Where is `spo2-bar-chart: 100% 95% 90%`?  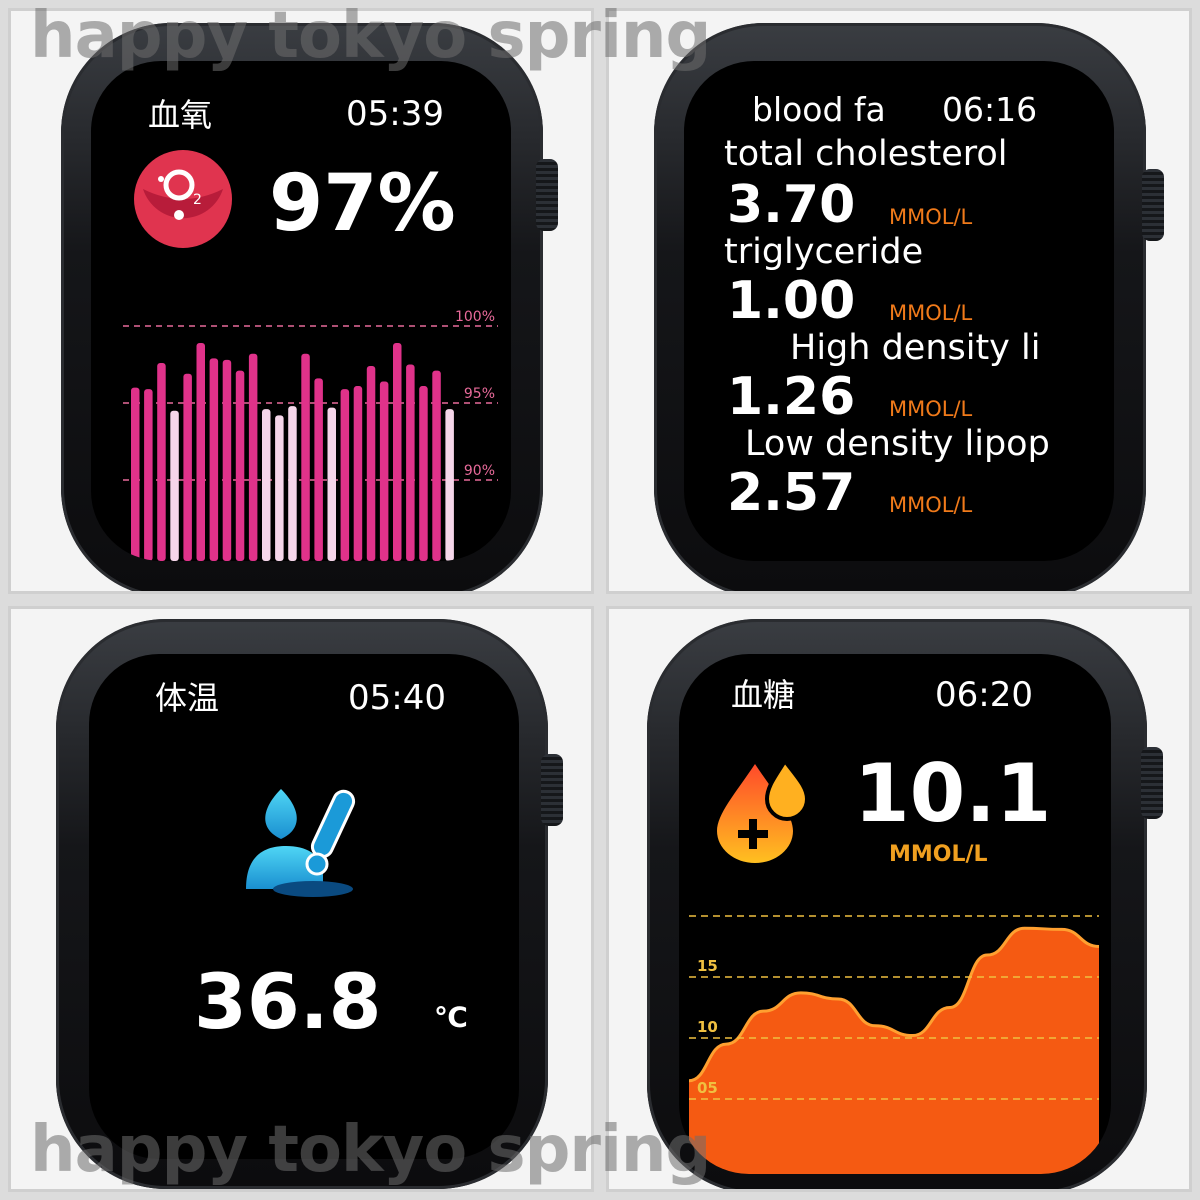 spo2-bar-chart: 100% 95% 90% is located at coordinates (310, 435).